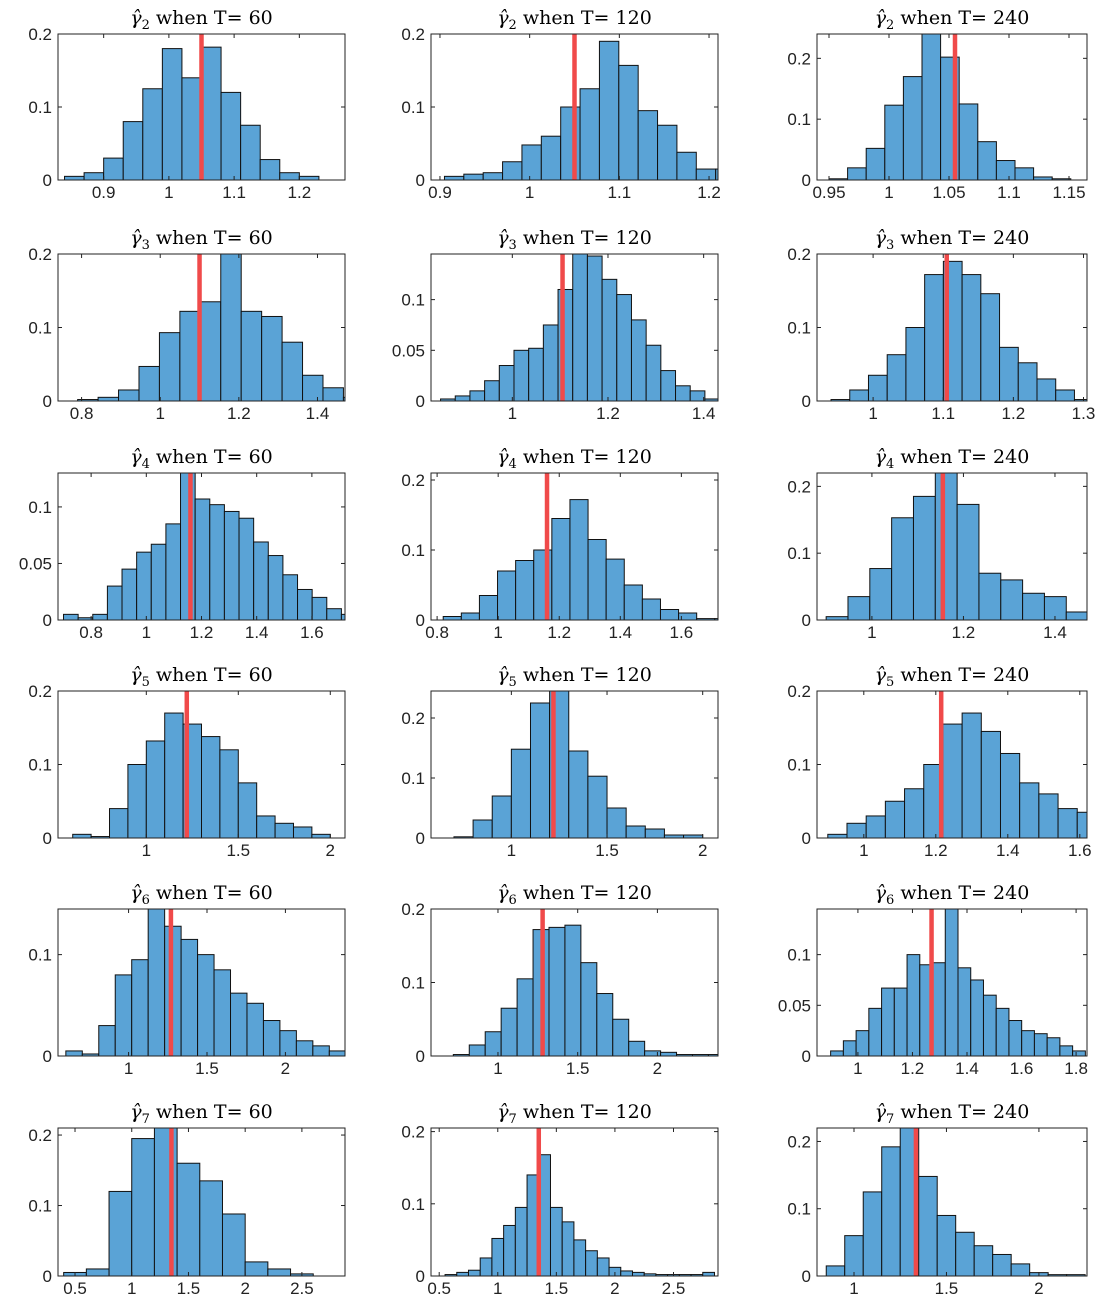 This screenshot has width=1114, height=1308. What do you see at coordinates (146, 245) in the screenshot?
I see `title-subscript: 3` at bounding box center [146, 245].